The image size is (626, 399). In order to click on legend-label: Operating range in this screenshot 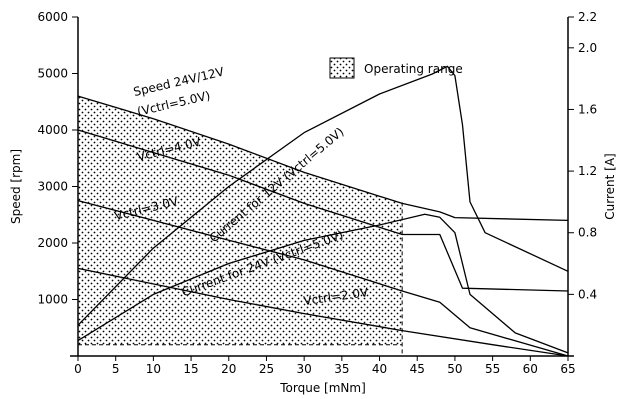, I will do `click(413, 69)`.